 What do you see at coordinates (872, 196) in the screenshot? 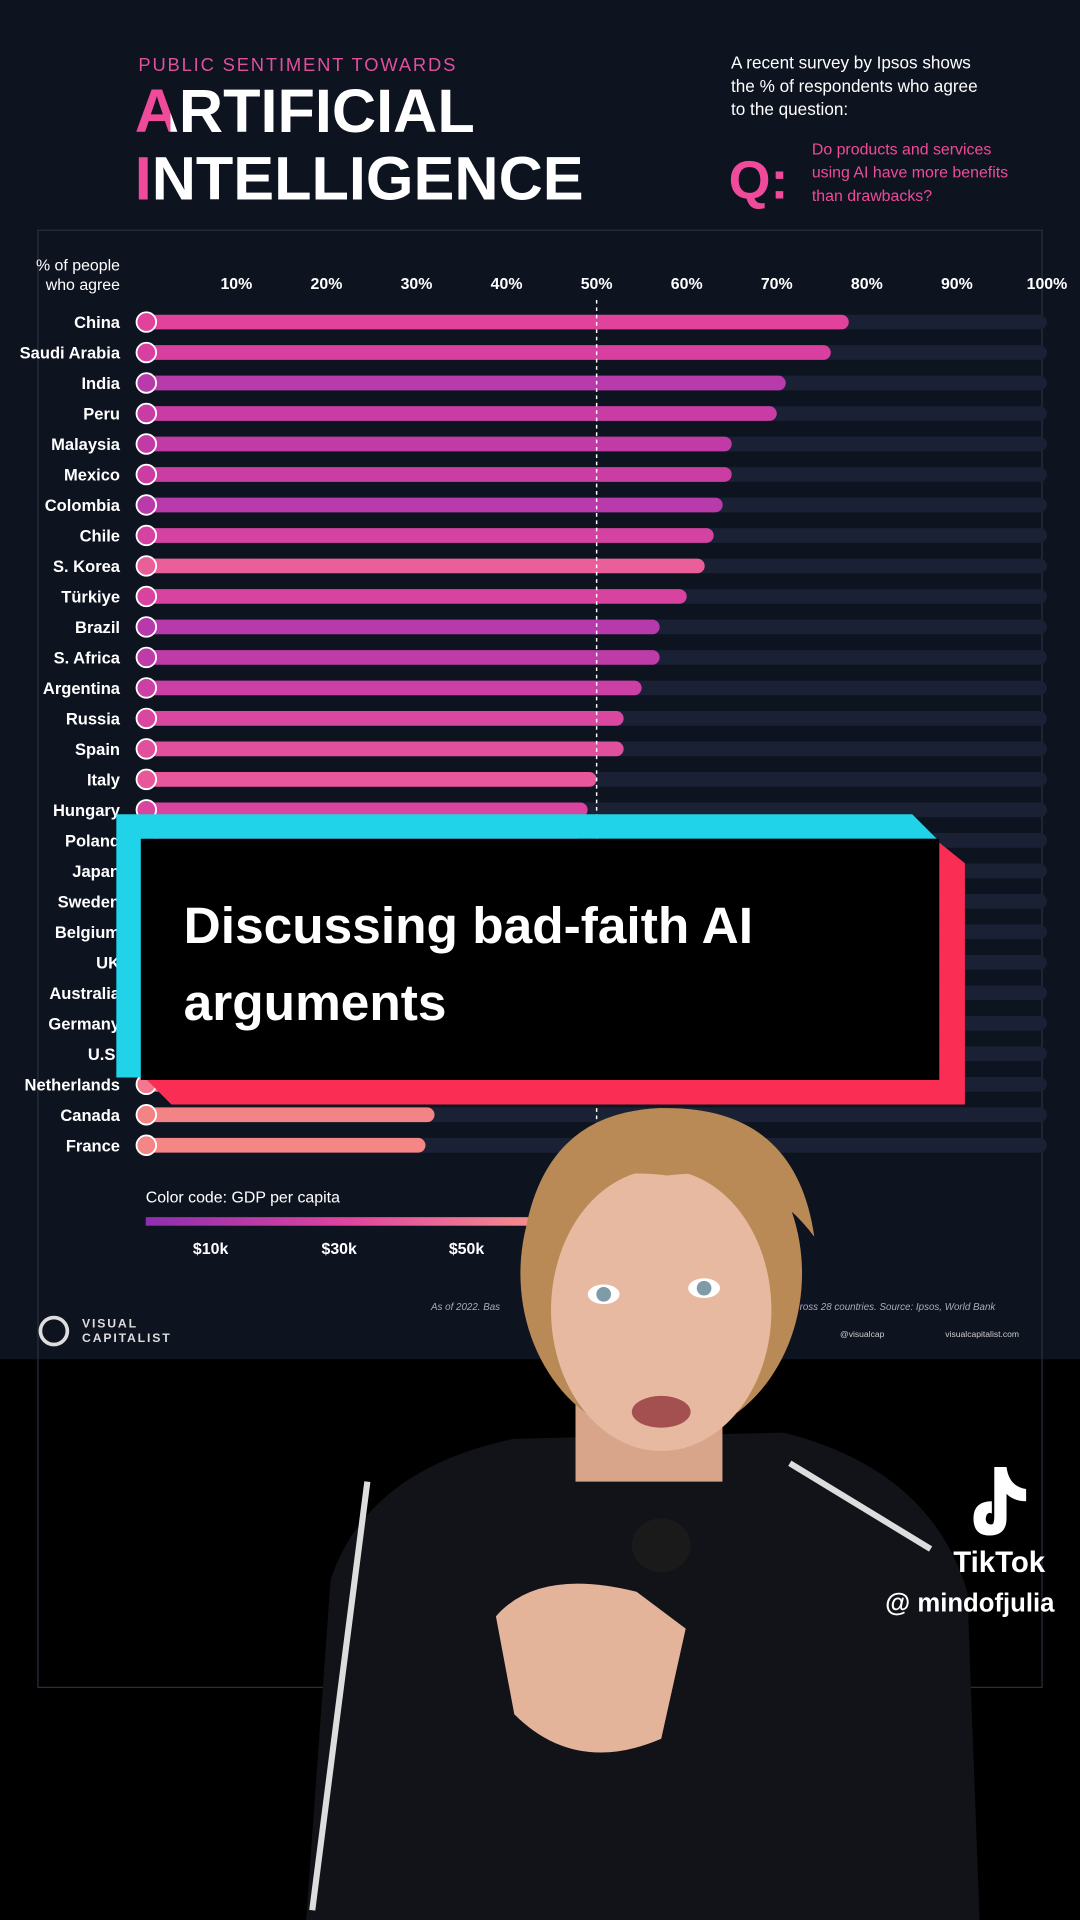
I see `question: than drawbacks?` at bounding box center [872, 196].